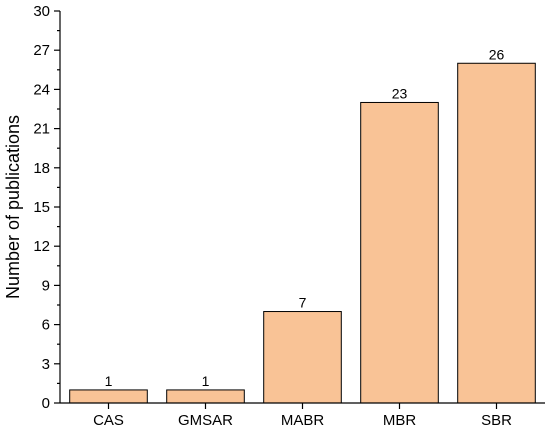 The height and width of the screenshot is (436, 550). I want to click on bar-mbr, so click(399, 252).